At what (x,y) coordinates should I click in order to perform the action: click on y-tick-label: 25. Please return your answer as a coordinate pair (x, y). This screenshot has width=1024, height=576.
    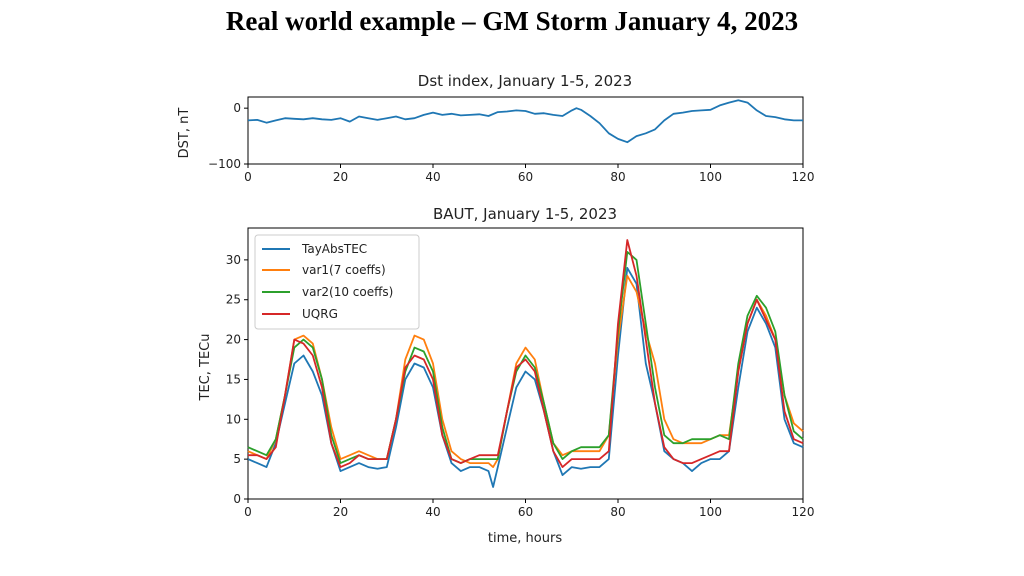
    Looking at the image, I should click on (233, 300).